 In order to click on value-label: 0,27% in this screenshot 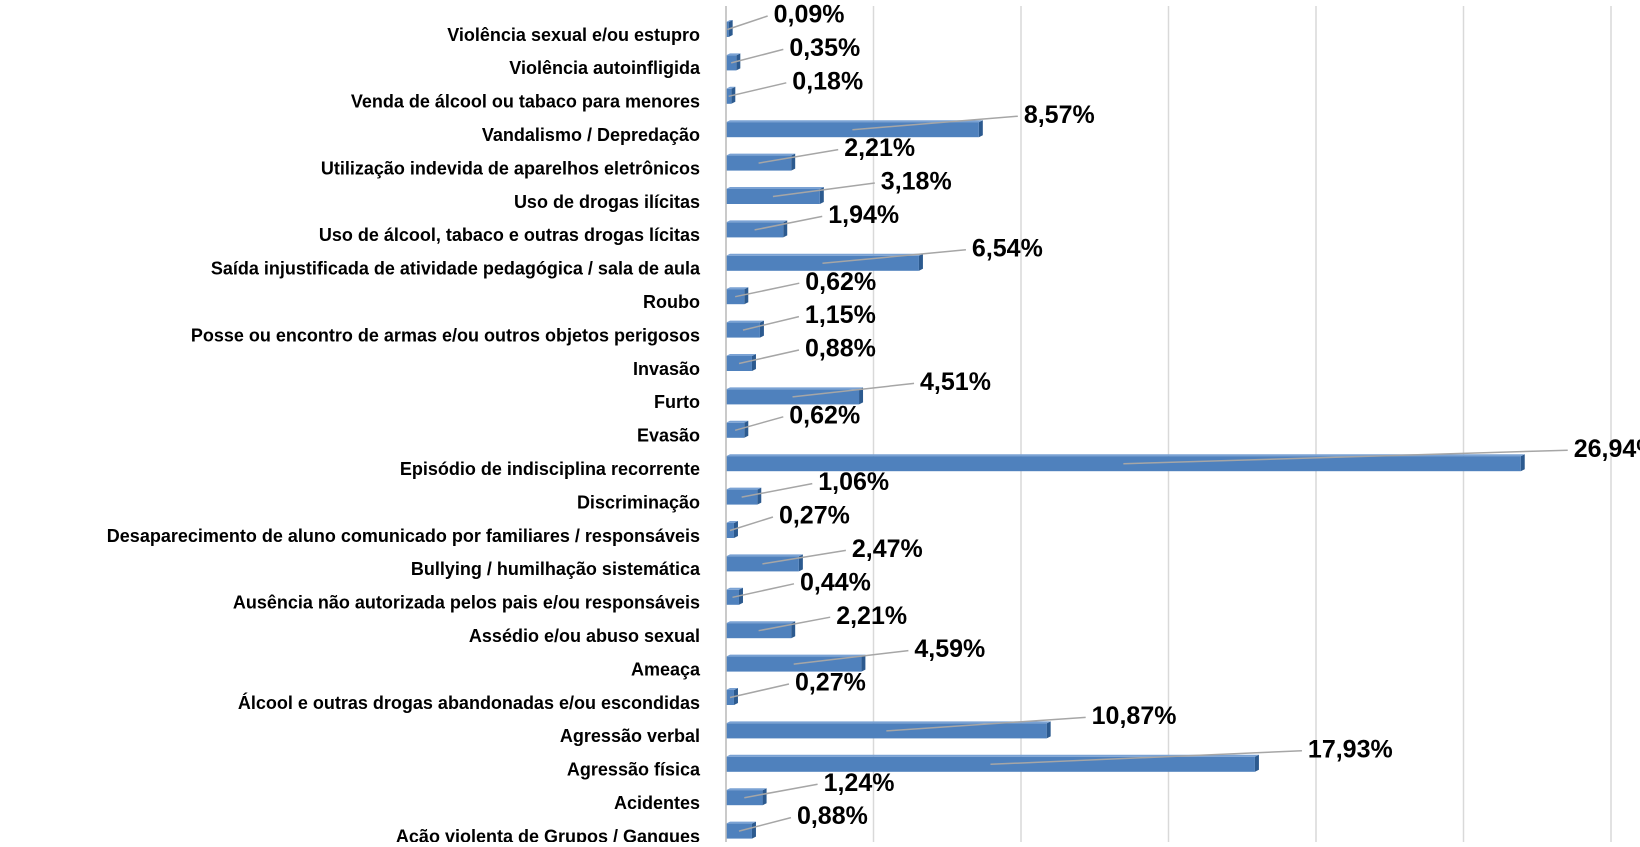, I will do `click(830, 683)`.